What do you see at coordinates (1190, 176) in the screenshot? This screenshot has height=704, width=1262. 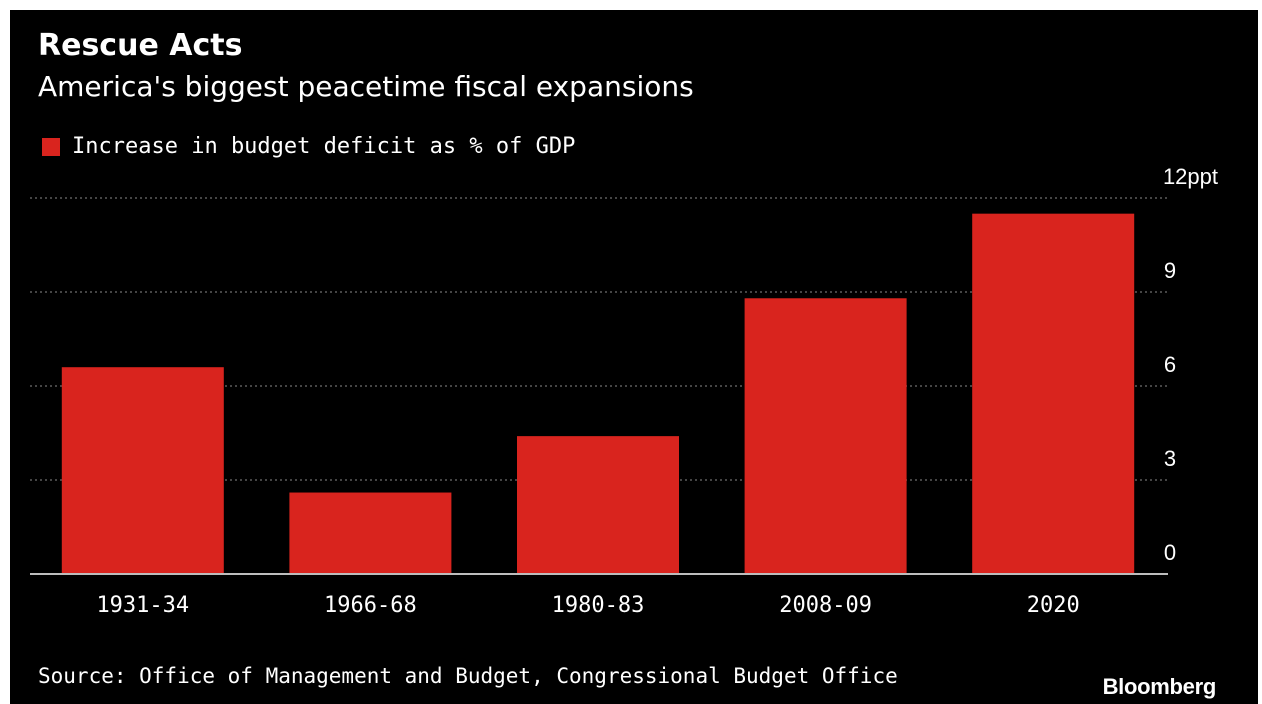 I see `y-tick-label: 12ppt` at bounding box center [1190, 176].